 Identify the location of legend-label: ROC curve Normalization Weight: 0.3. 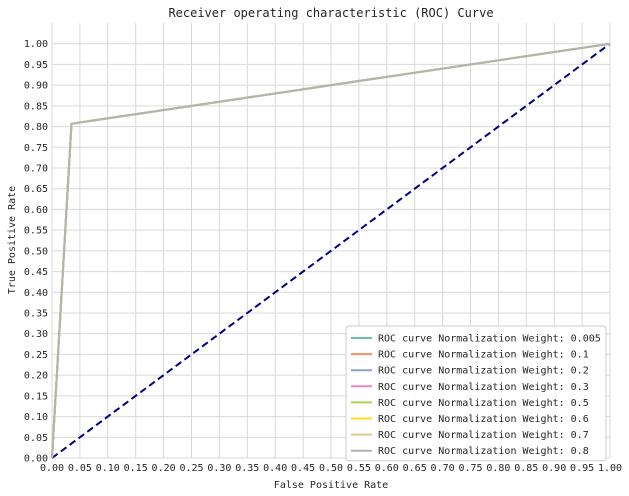
(483, 387).